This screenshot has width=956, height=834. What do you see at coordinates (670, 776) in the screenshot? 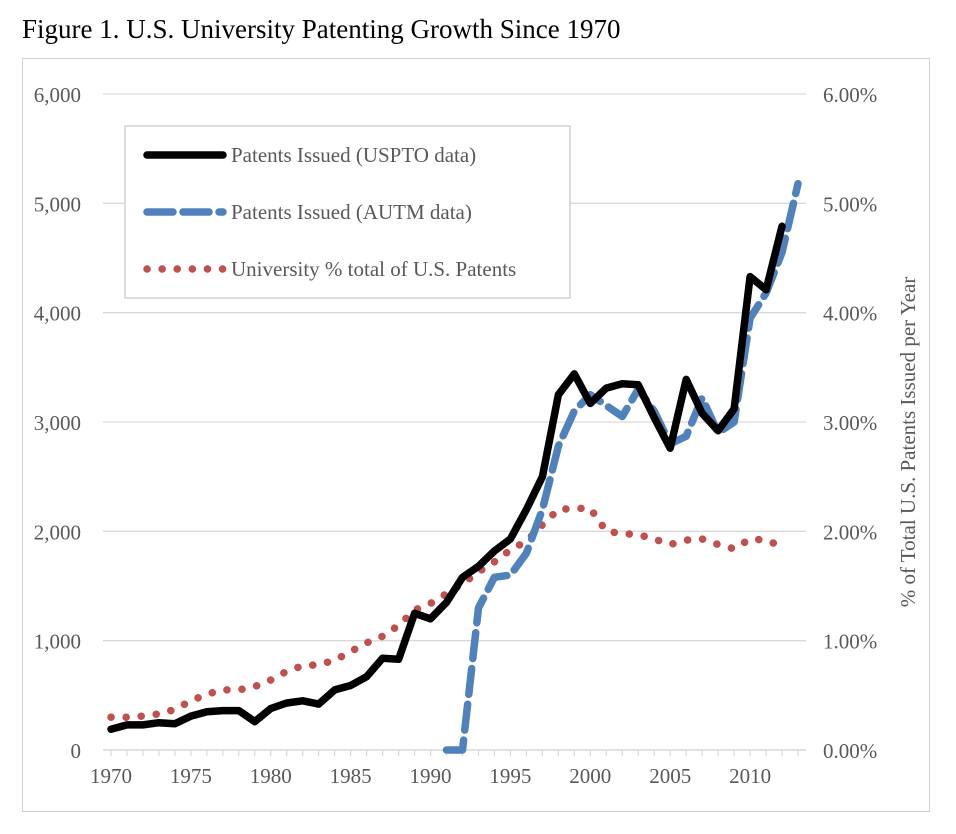
I see `x-tick-label: 2005` at bounding box center [670, 776].